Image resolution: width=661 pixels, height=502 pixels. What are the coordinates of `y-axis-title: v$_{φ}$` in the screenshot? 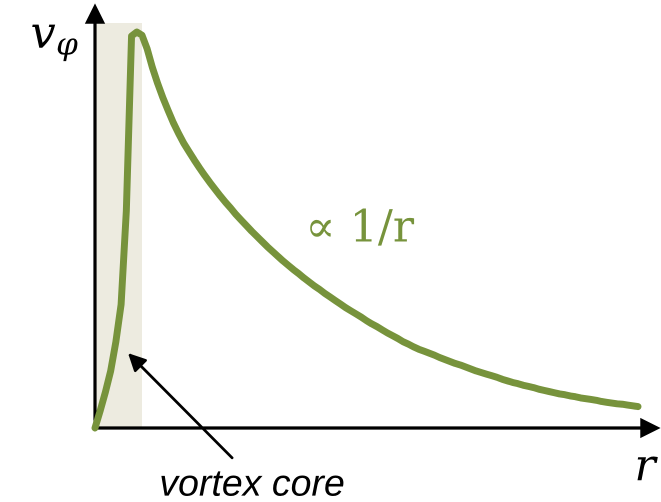 It's located at (55, 43).